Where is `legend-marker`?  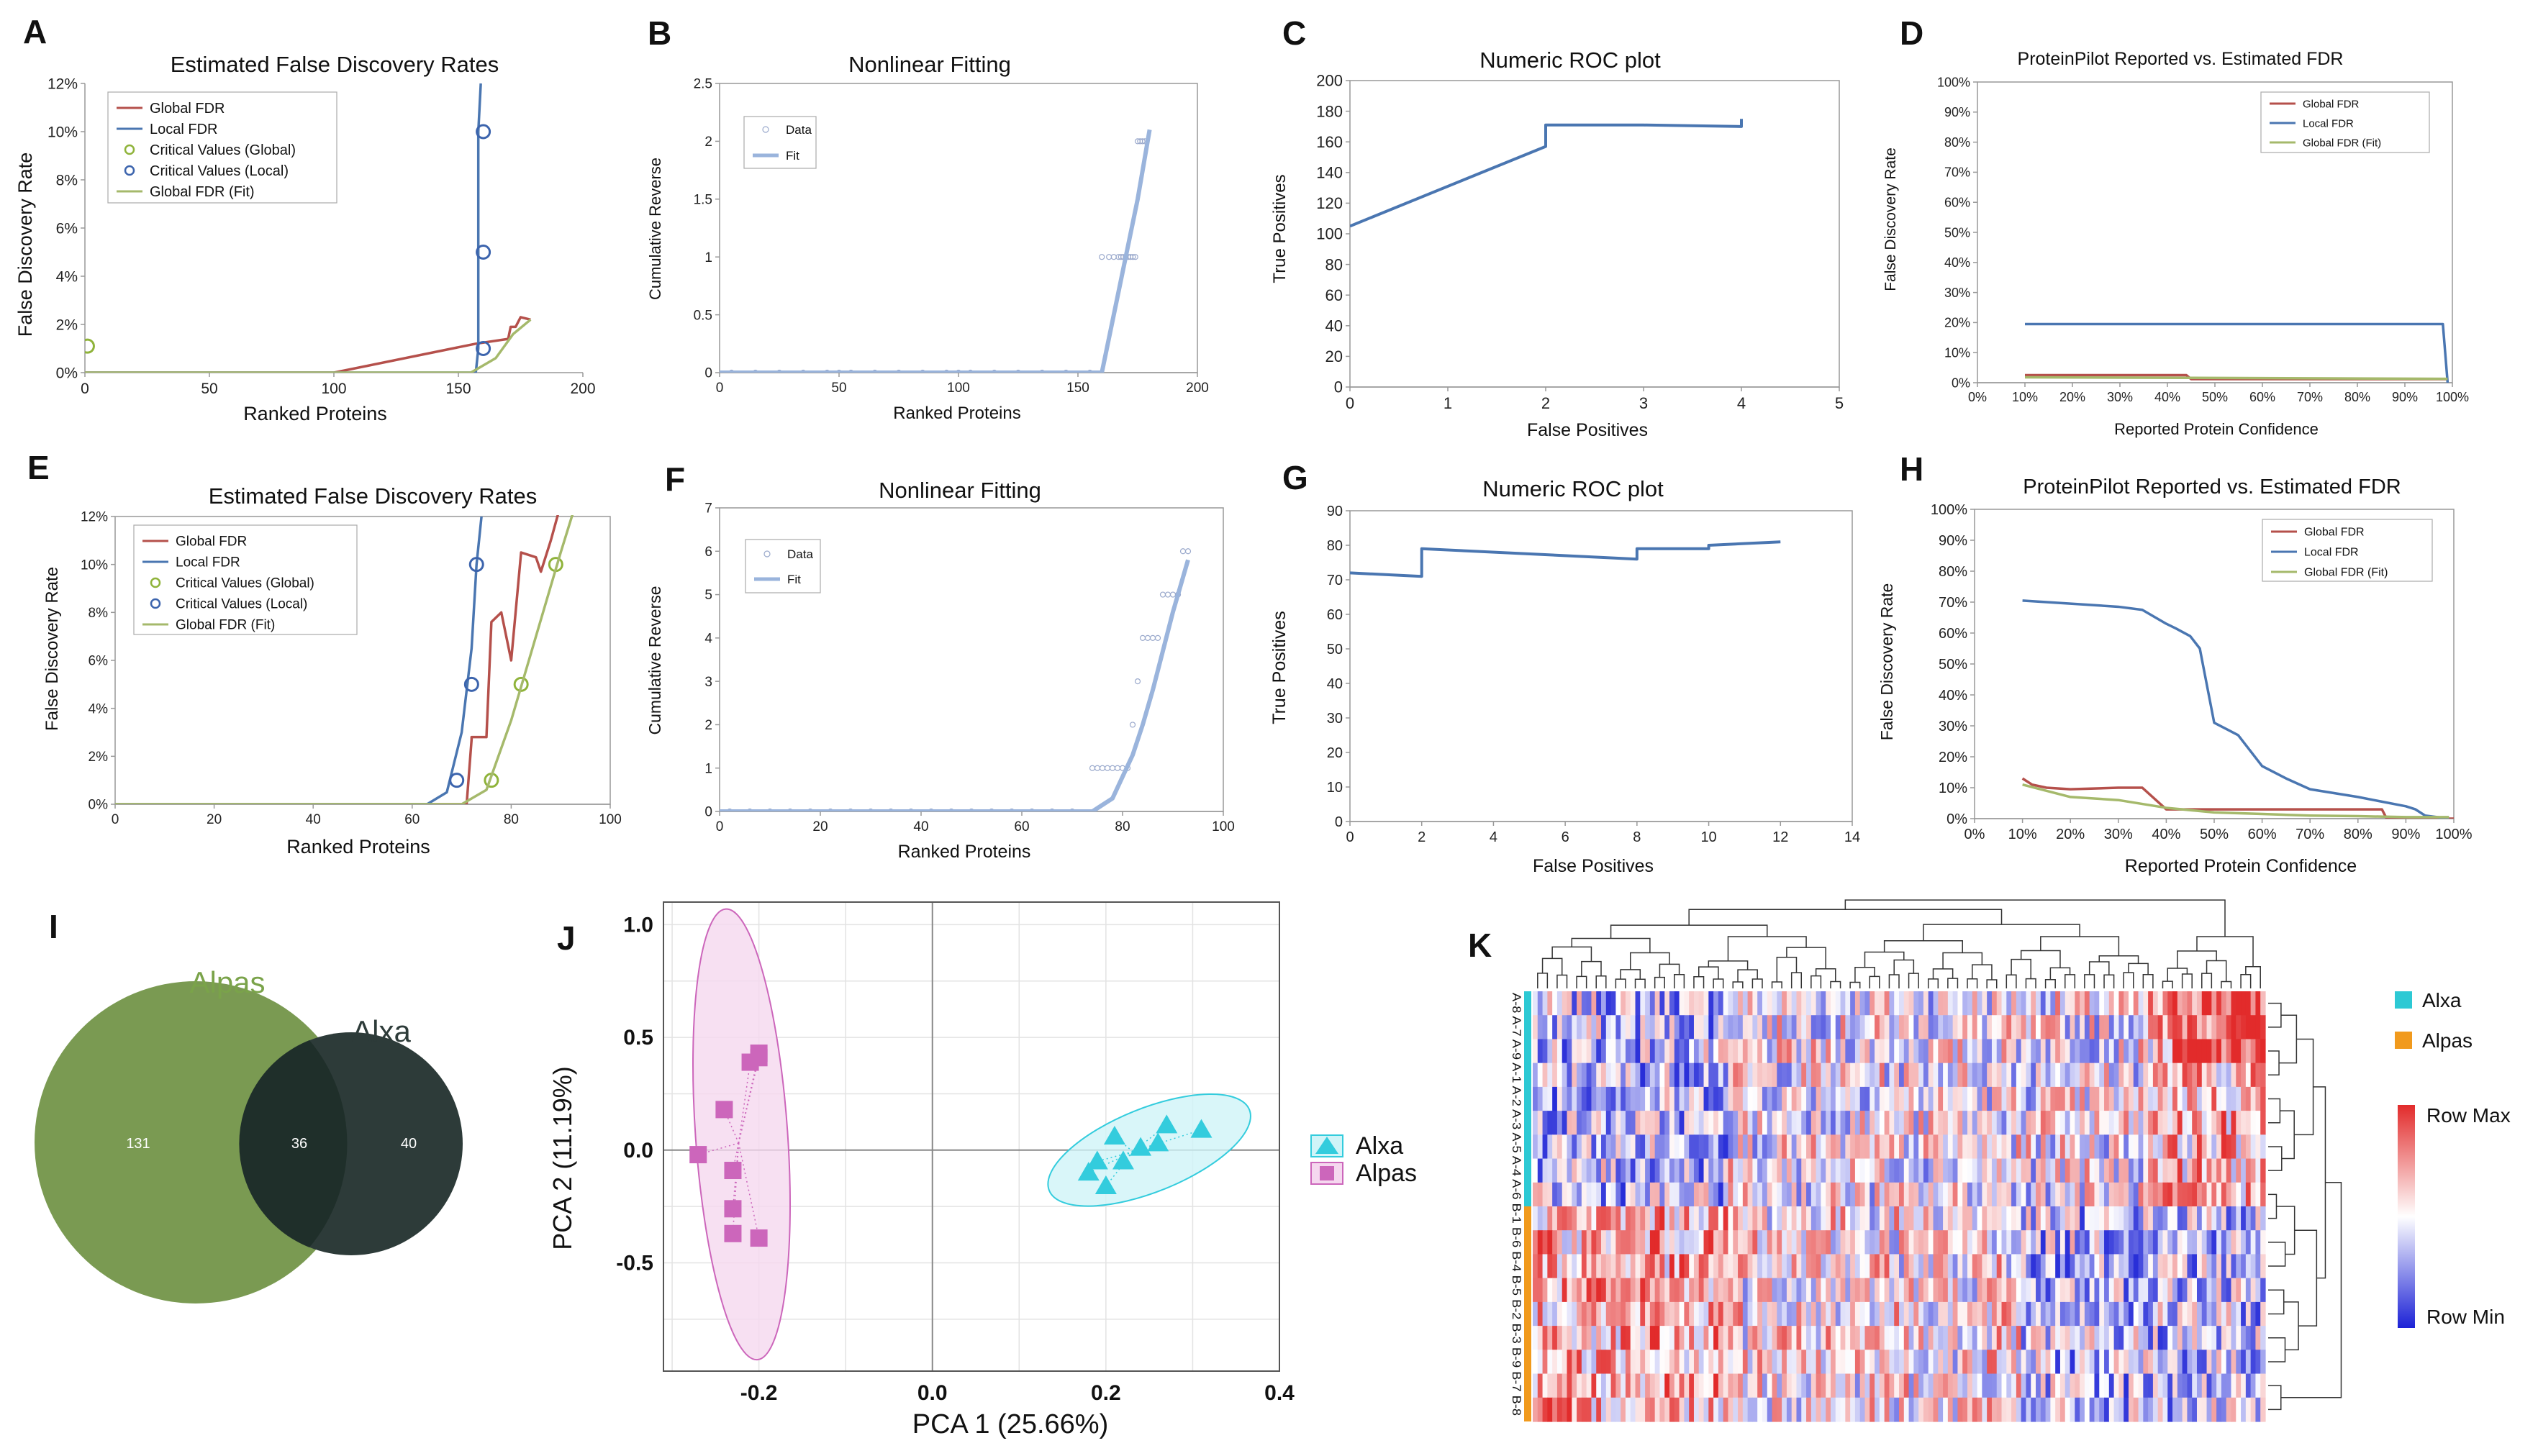 legend-marker is located at coordinates (767, 554).